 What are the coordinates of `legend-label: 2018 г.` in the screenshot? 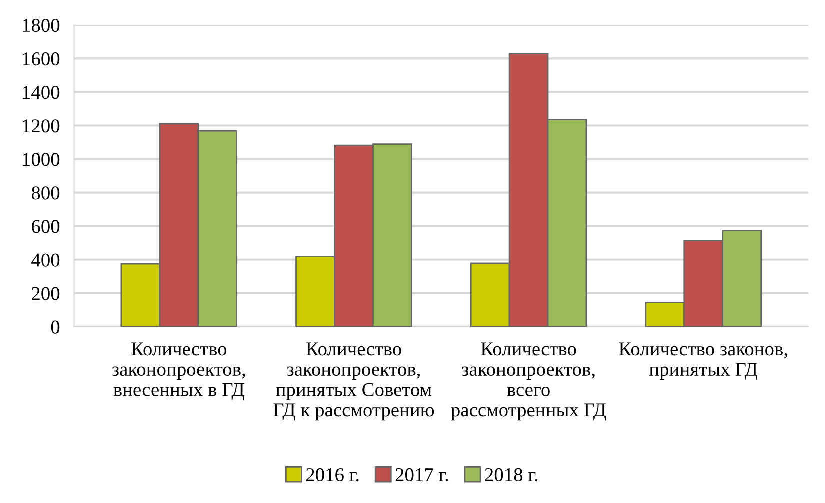 It's located at (511, 475).